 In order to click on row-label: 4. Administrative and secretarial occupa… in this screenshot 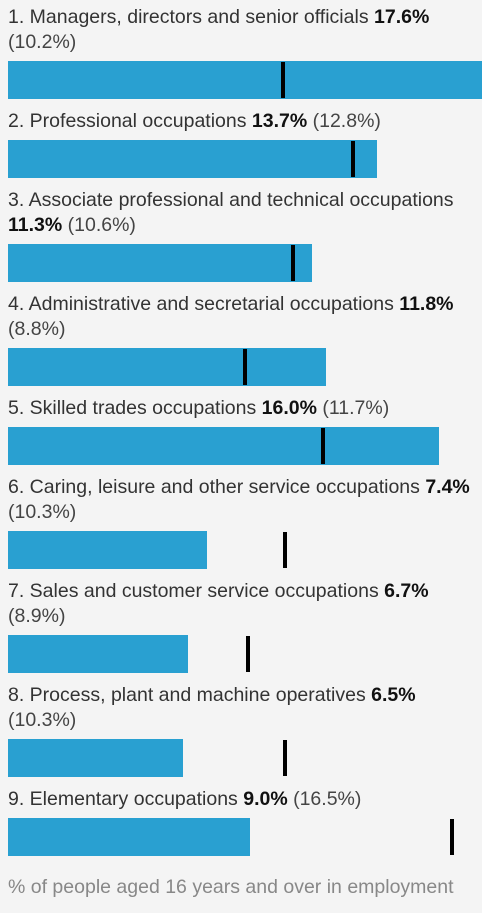, I will do `click(245, 317)`.